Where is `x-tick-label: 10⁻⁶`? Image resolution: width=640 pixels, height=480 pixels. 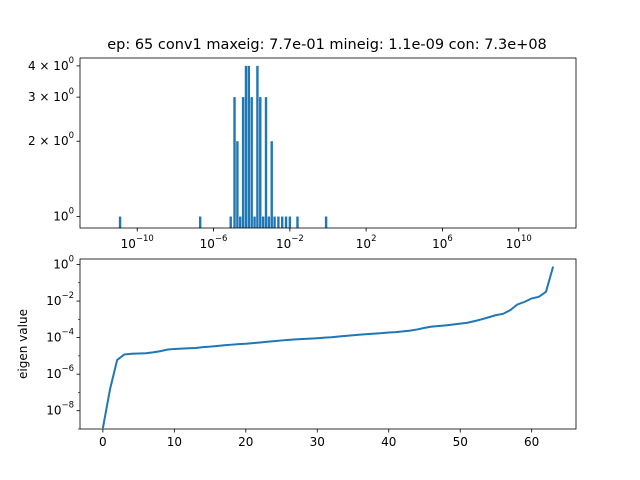
x-tick-label: 10⁻⁶ is located at coordinates (214, 242).